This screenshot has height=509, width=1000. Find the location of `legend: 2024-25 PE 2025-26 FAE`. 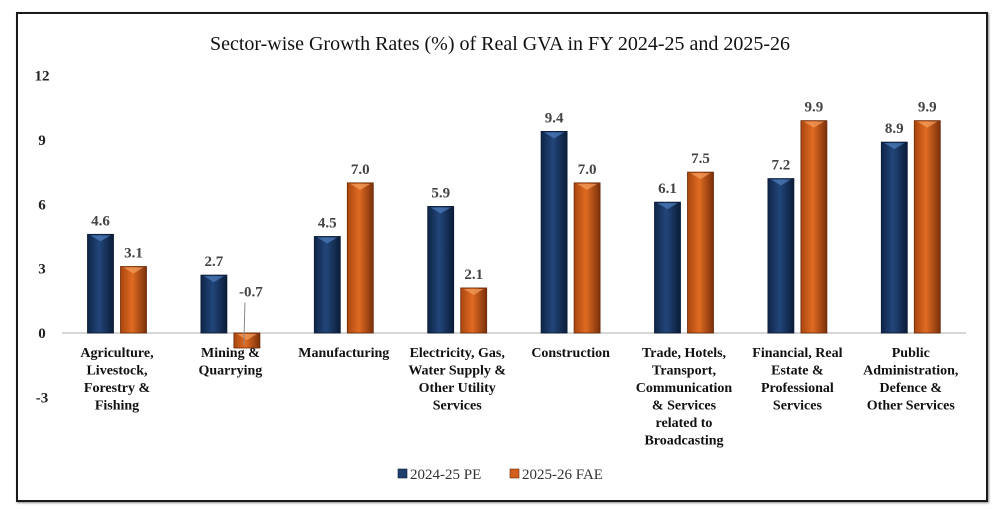

legend: 2024-25 PE 2025-26 FAE is located at coordinates (500, 475).